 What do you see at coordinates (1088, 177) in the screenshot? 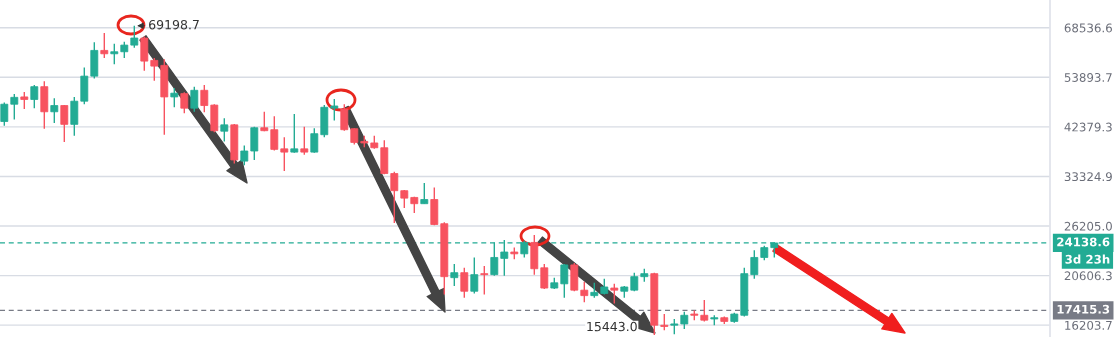
I see `y-tick-label: 33324.9` at bounding box center [1088, 177].